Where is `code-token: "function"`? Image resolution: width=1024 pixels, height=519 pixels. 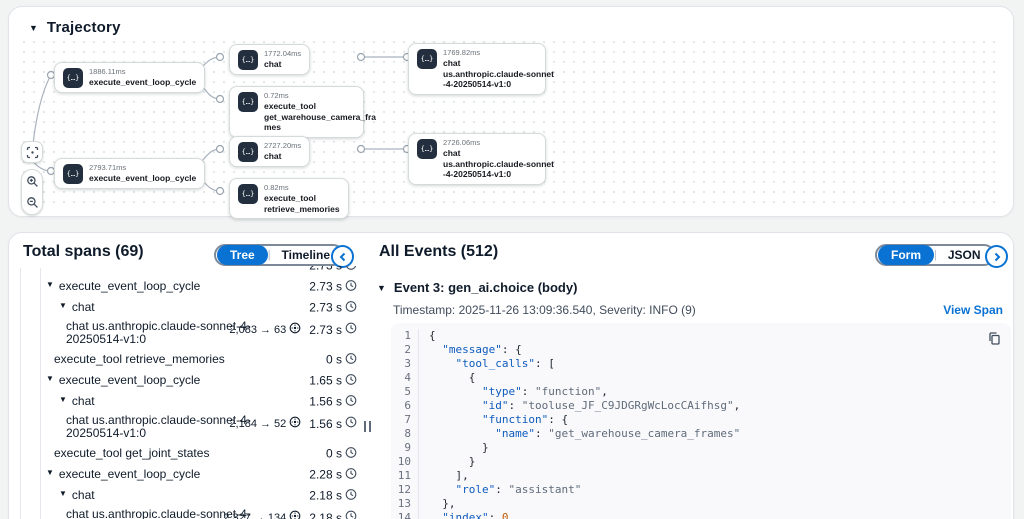
code-token: "function" is located at coordinates (568, 391).